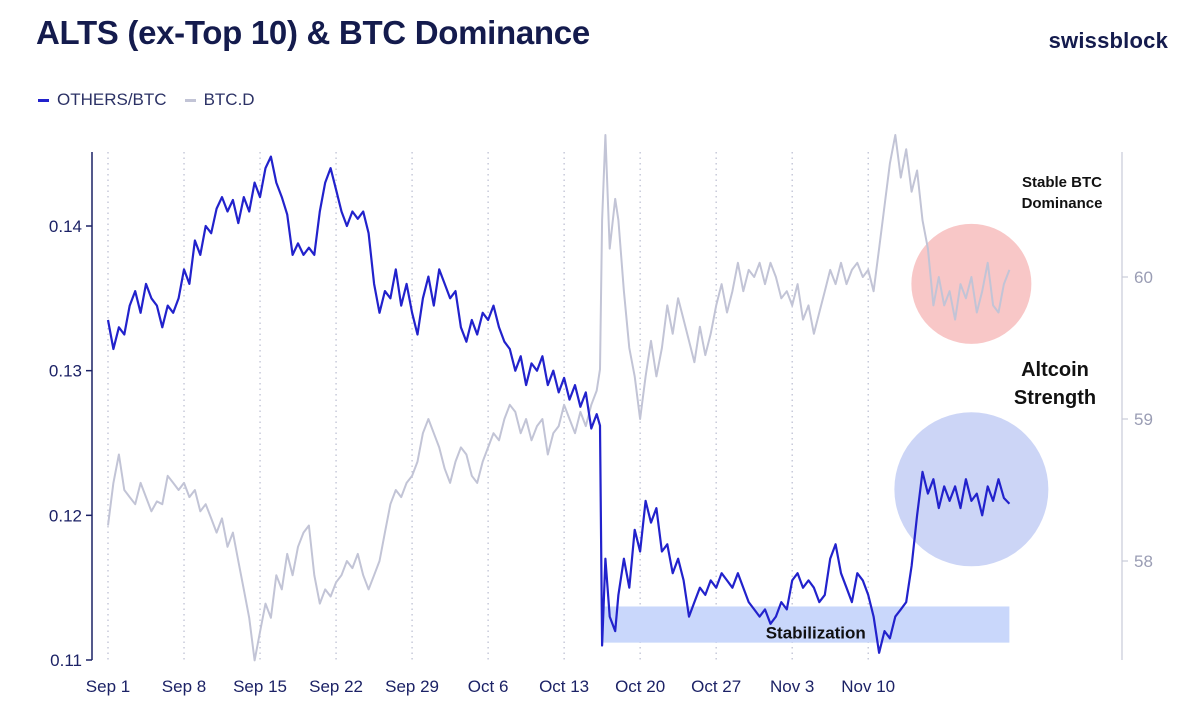 The image size is (1200, 723). What do you see at coordinates (43, 100) in the screenshot?
I see `legend-swatch-others` at bounding box center [43, 100].